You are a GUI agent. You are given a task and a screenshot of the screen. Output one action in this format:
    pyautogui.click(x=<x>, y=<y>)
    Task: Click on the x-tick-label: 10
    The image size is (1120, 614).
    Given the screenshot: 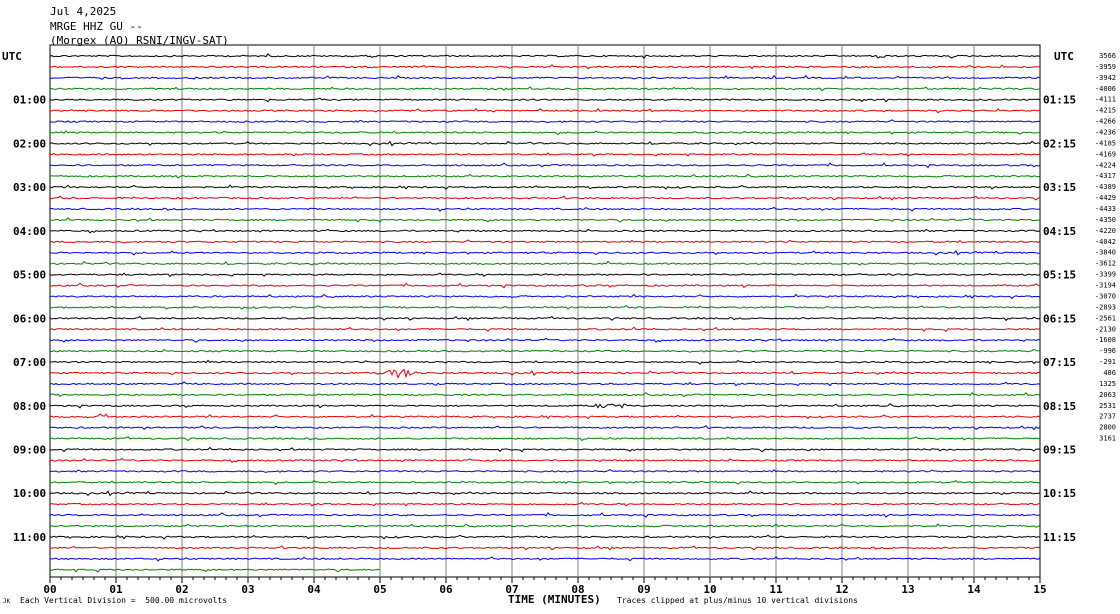 What is the action you would take?
    pyautogui.click(x=709, y=589)
    